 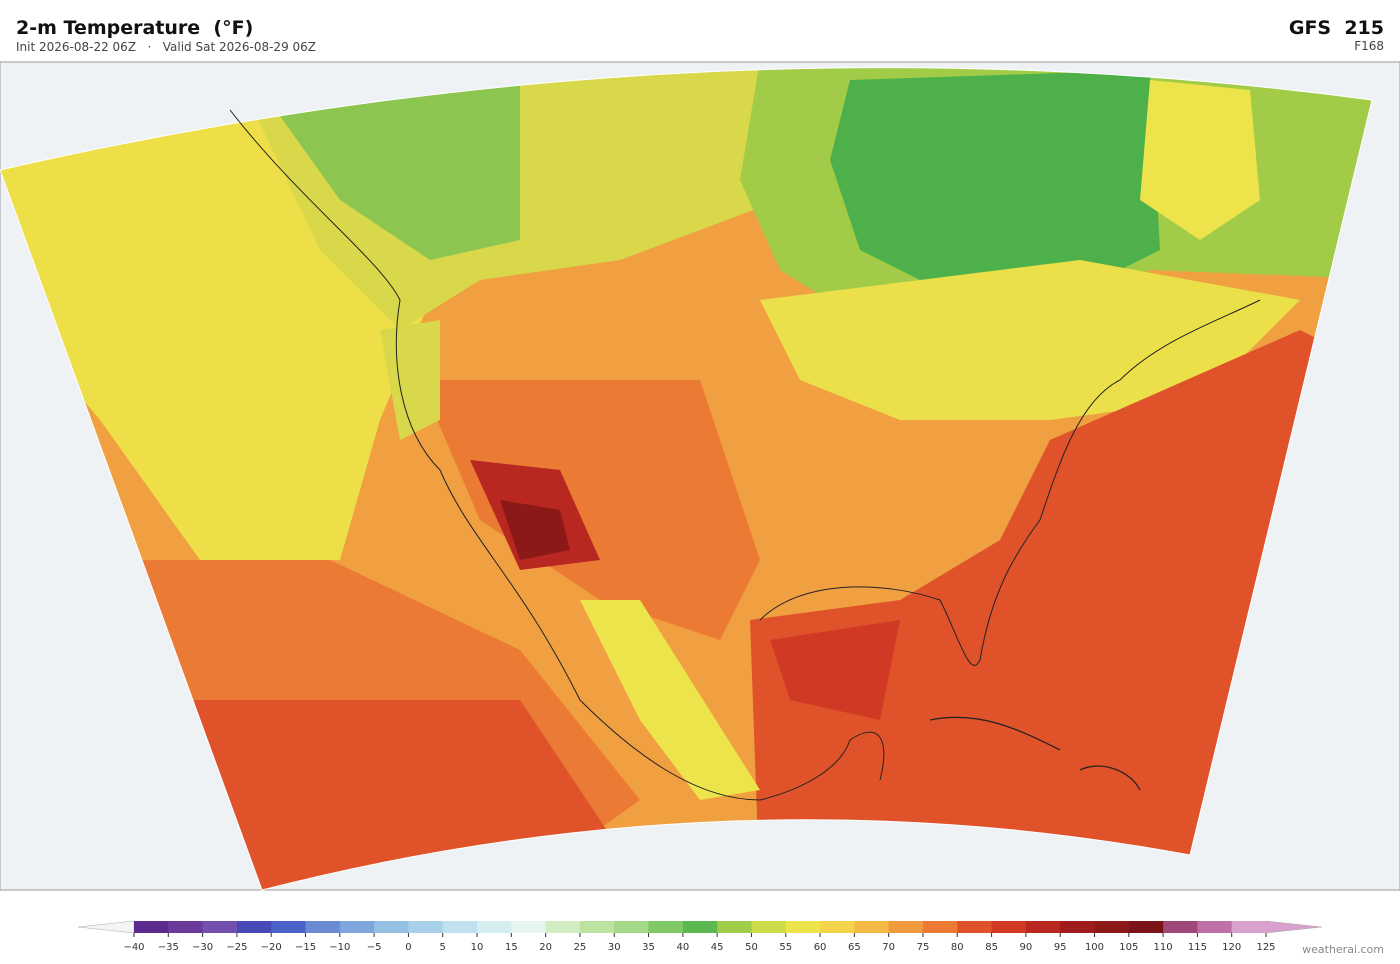 I want to click on colorbar-tick-label: −15, so click(x=305, y=947).